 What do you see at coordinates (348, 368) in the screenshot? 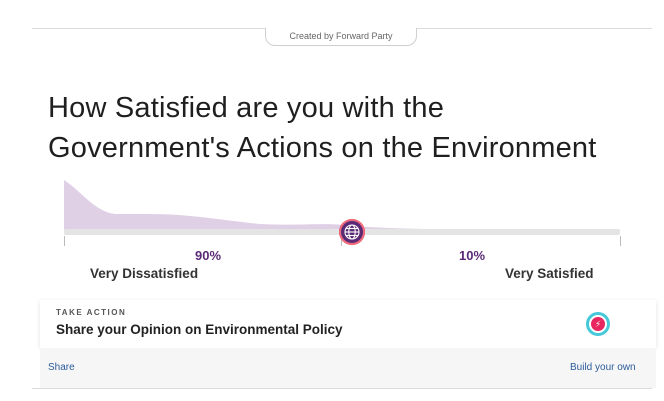
I see `footer-bar` at bounding box center [348, 368].